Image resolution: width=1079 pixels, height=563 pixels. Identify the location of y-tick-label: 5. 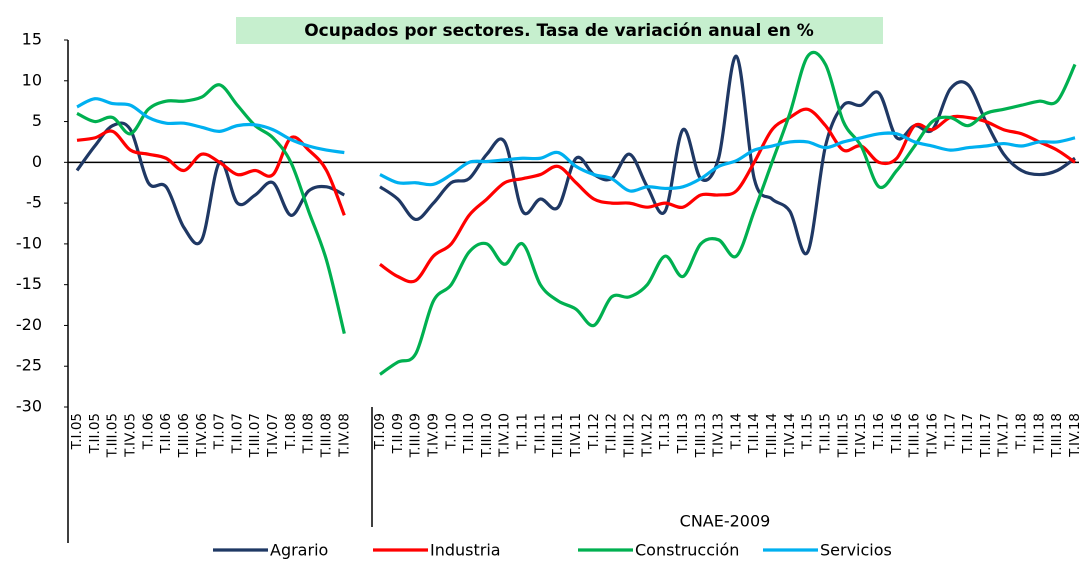
(37, 120).